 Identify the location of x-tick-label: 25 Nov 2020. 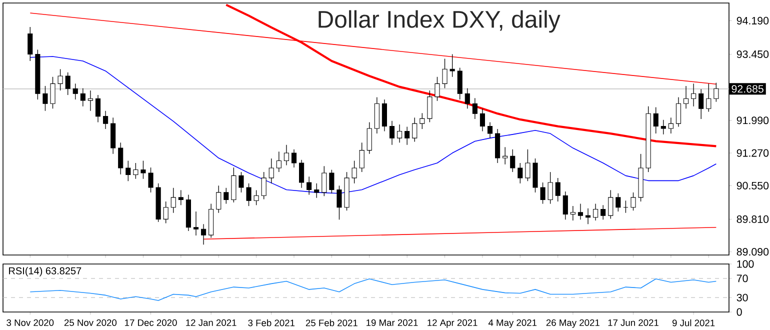
(90, 322).